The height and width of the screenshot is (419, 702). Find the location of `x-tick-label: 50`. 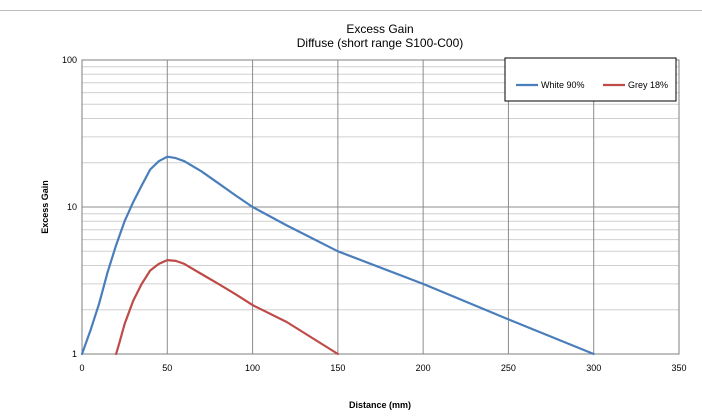

x-tick-label: 50 is located at coordinates (167, 368).